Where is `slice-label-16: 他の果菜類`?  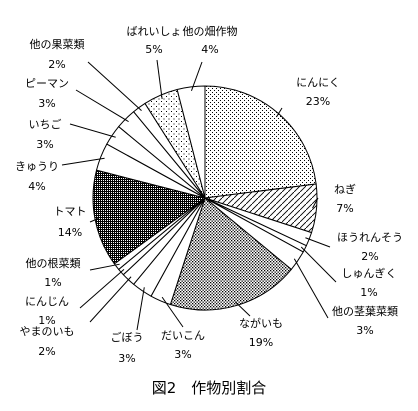
slice-label-16: 他の果菜類 is located at coordinates (57, 44).